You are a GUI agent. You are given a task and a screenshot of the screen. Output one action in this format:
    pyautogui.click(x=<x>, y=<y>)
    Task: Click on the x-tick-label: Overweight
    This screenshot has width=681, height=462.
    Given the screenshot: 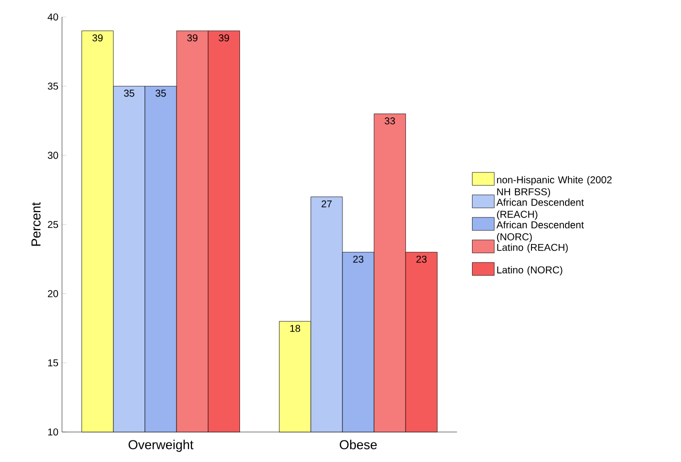 What is the action you would take?
    pyautogui.click(x=161, y=446)
    